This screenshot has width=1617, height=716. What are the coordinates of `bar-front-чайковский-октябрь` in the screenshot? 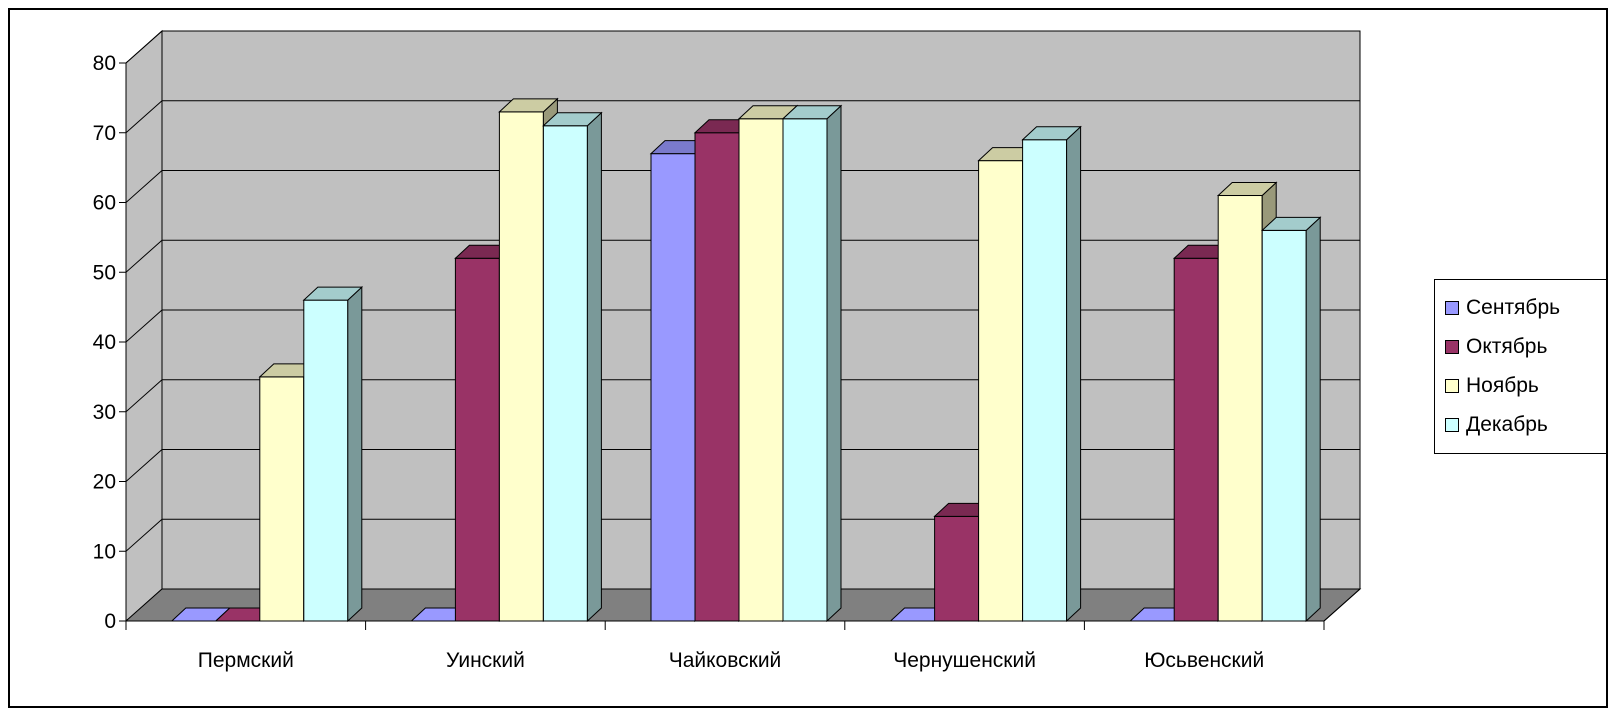 It's located at (717, 377).